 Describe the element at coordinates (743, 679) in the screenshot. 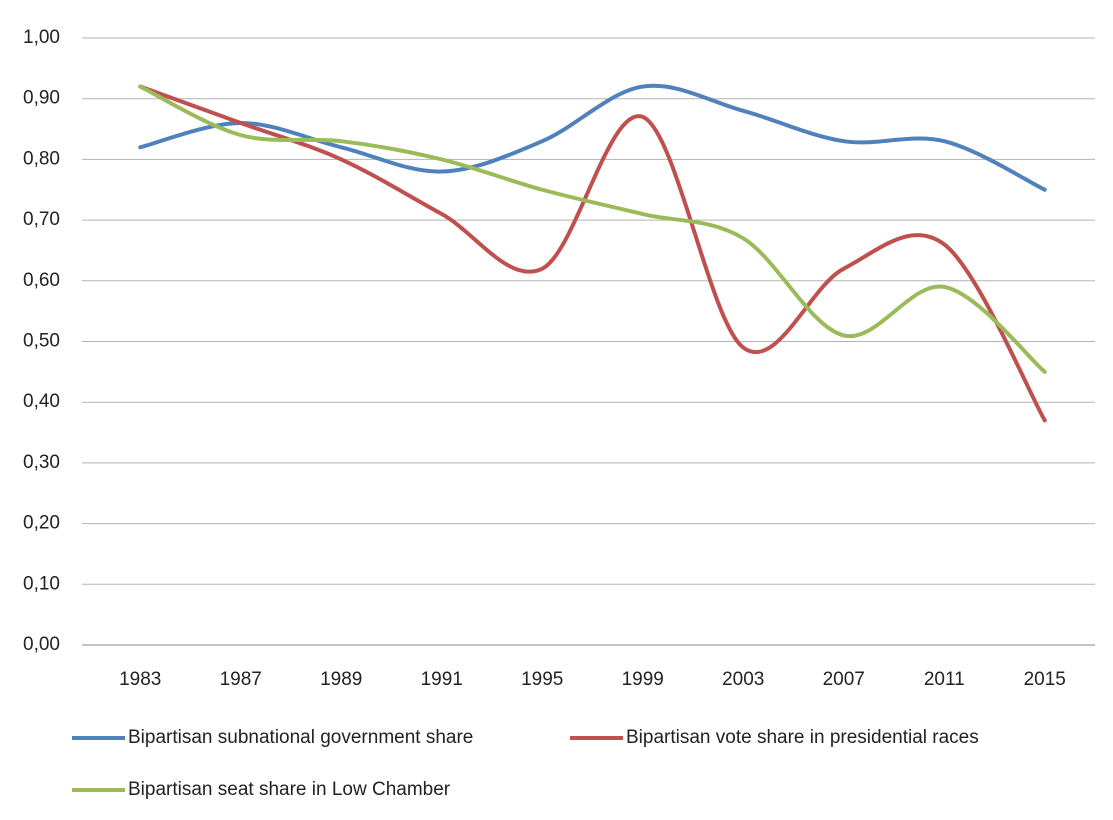

I see `x-tick-label: 2003` at that location.